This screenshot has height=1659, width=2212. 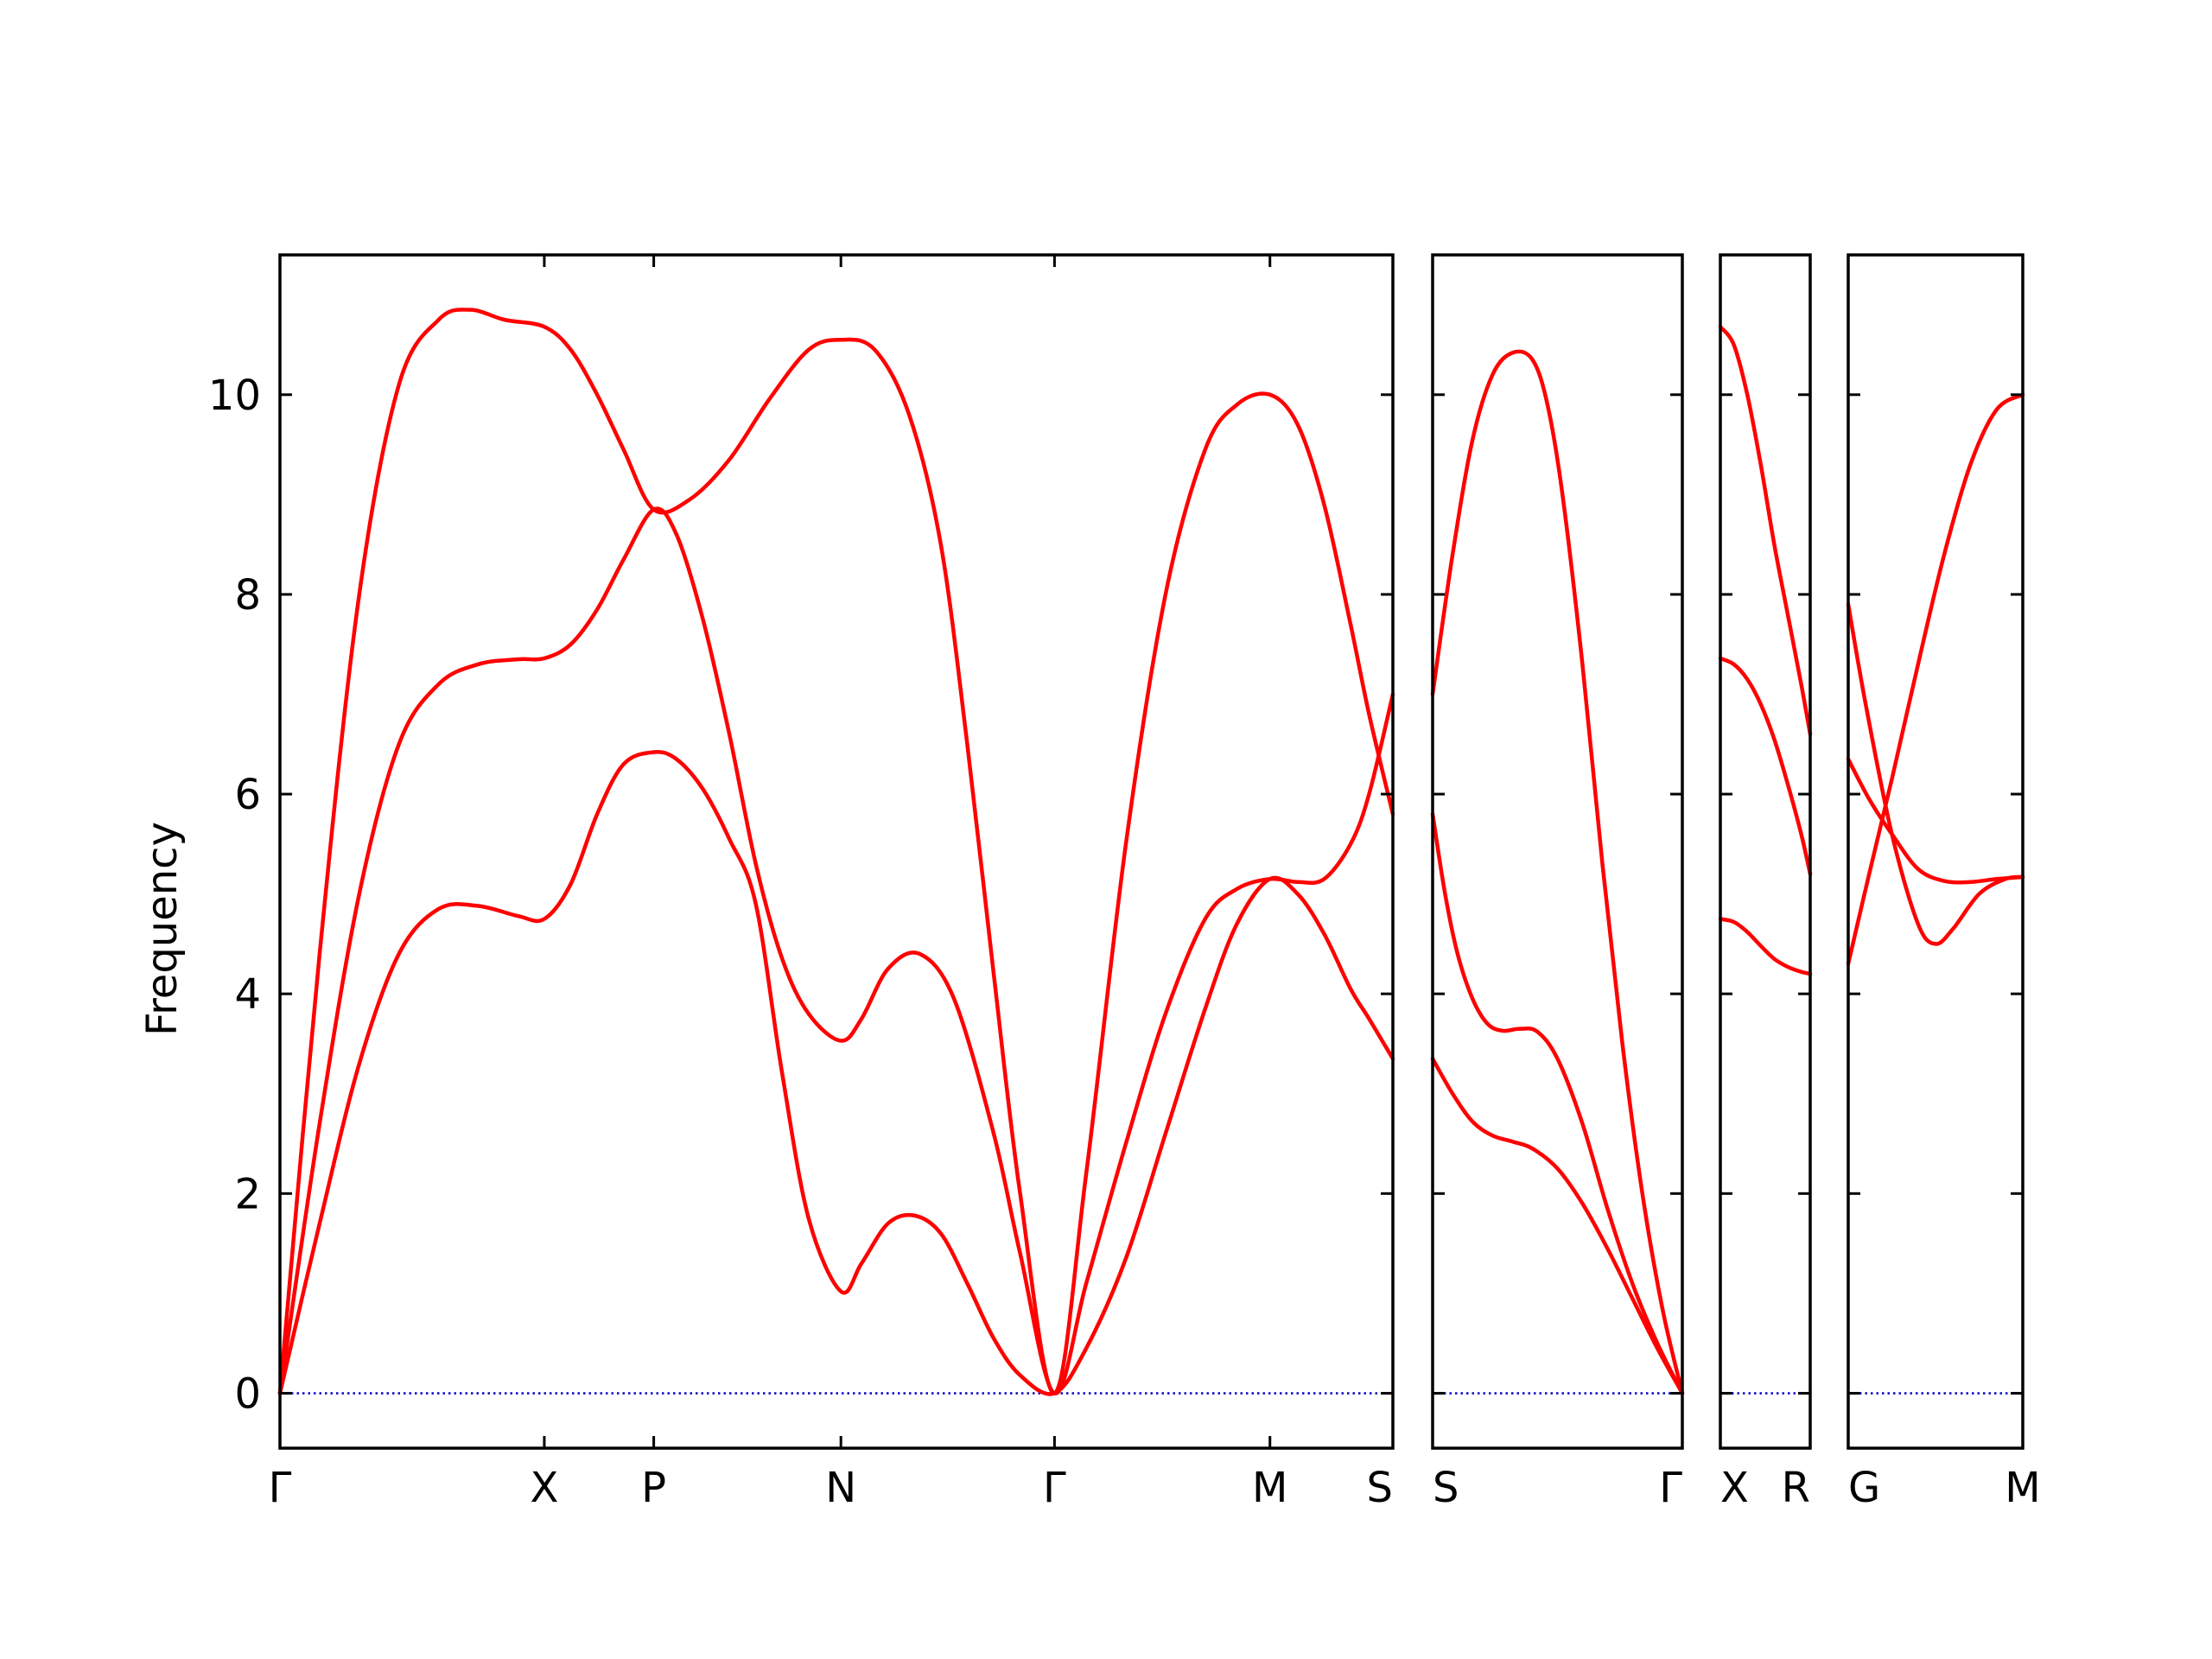 What do you see at coordinates (234, 396) in the screenshot?
I see `y-tick-label: 10` at bounding box center [234, 396].